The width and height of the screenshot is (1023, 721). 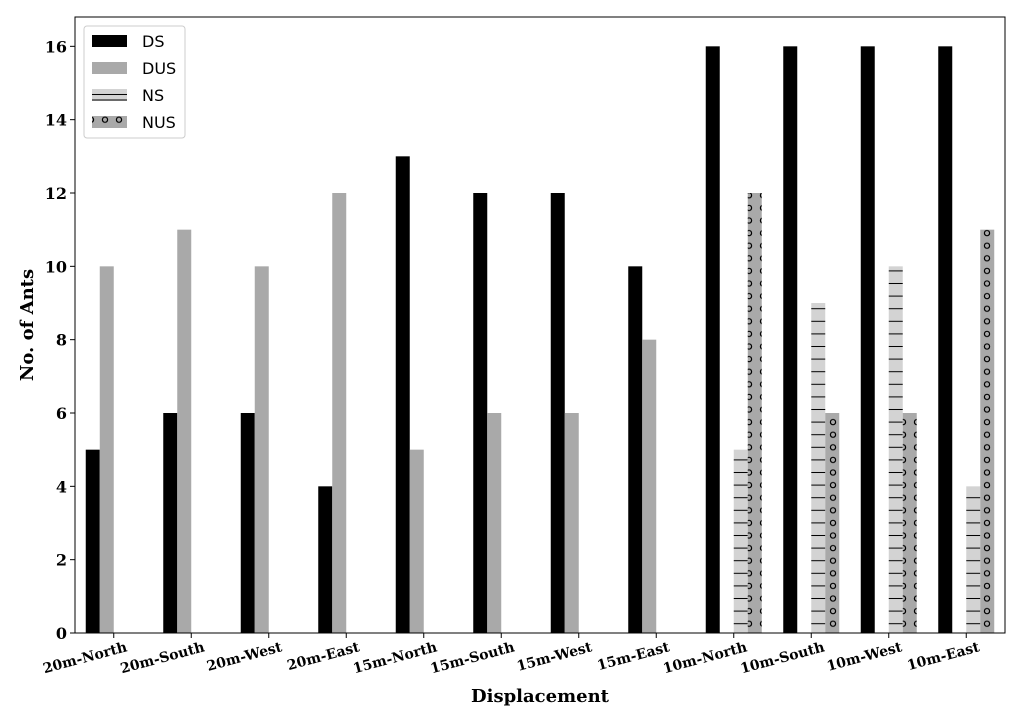 I want to click on x-tick-label: 20m-West, so click(x=244, y=657).